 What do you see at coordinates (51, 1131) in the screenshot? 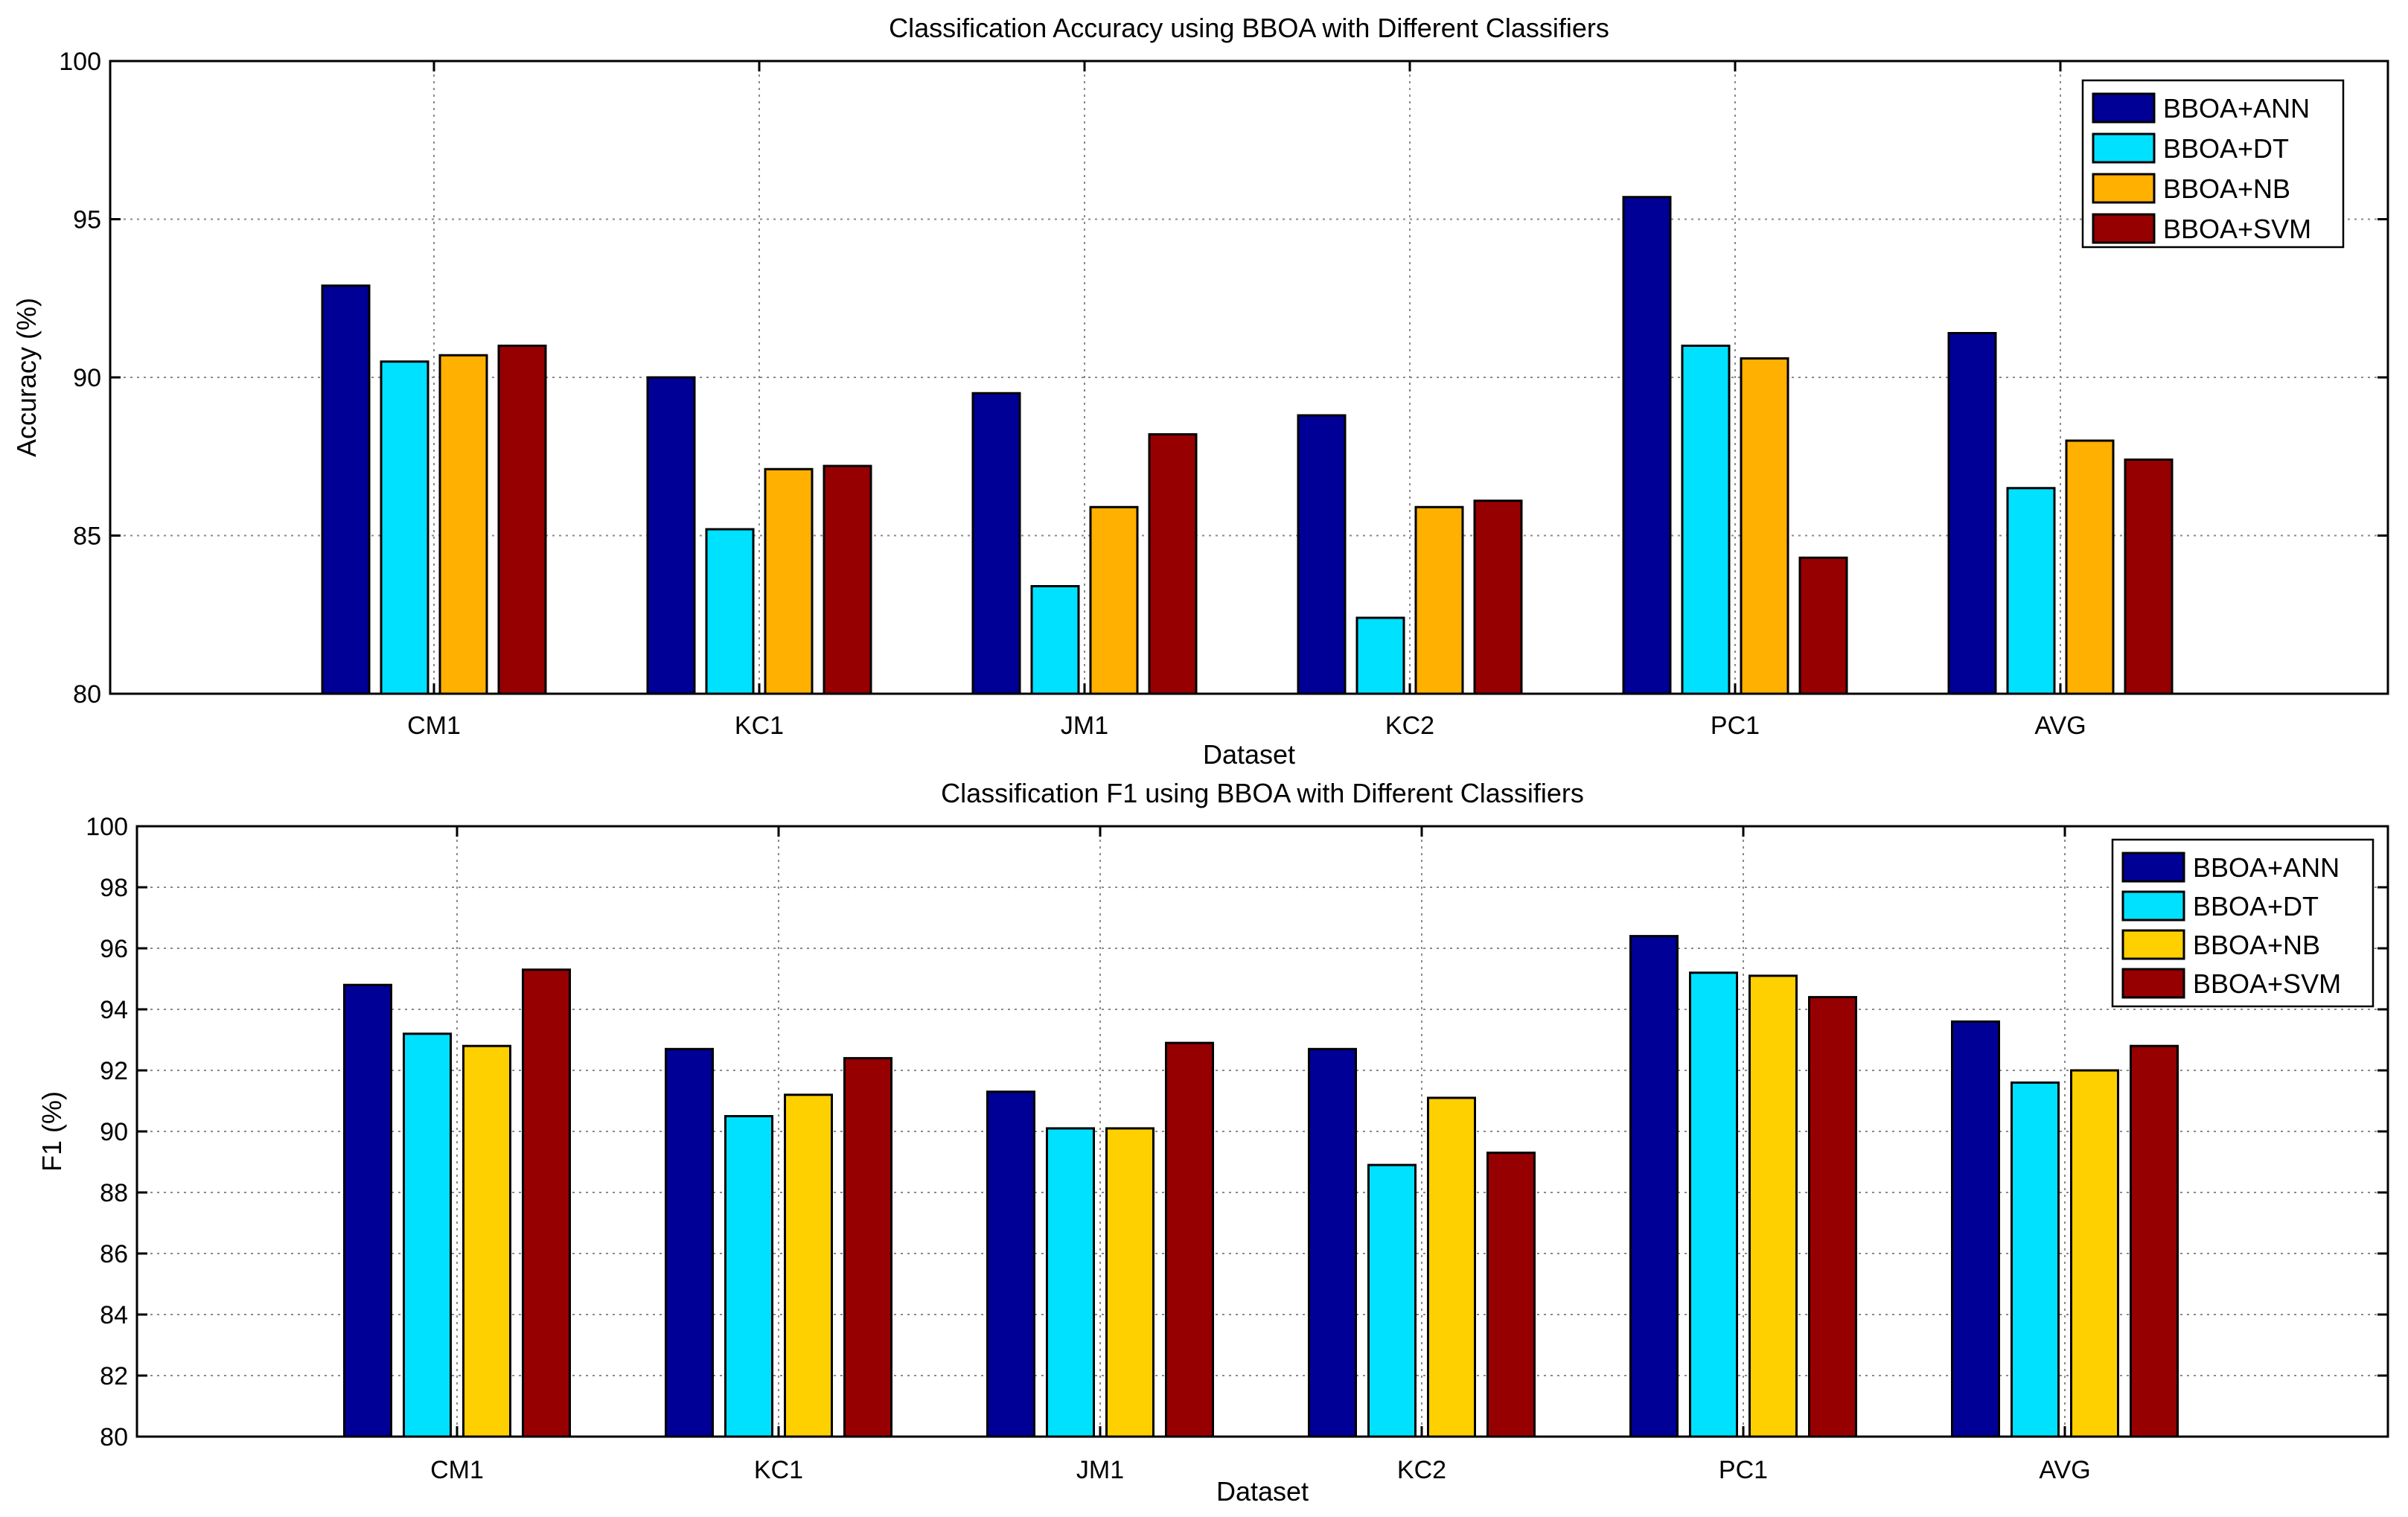
I see `y-axis-label: F1 (%)` at bounding box center [51, 1131].